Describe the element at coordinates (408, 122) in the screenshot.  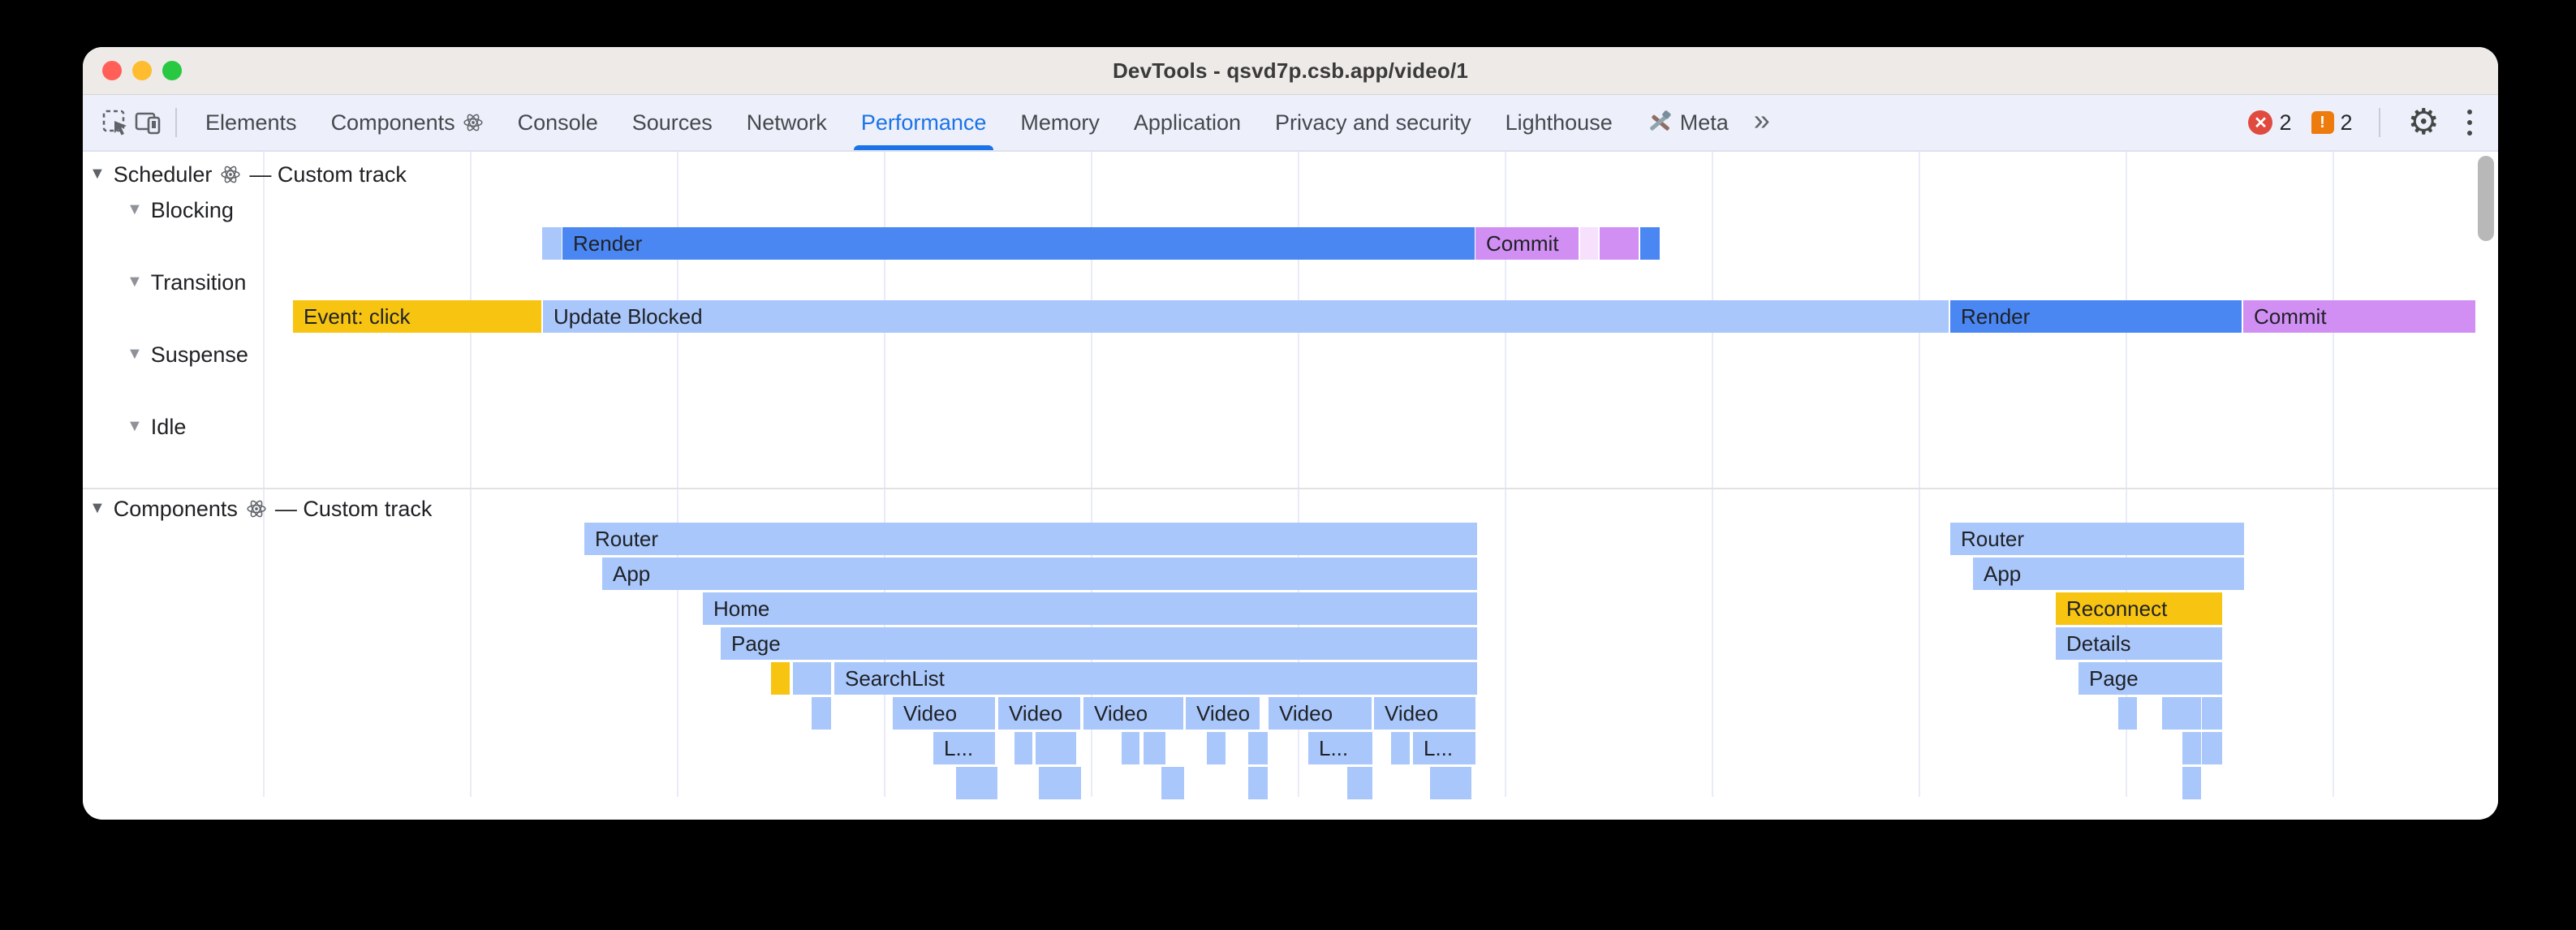
I see `tab-components: Components` at that location.